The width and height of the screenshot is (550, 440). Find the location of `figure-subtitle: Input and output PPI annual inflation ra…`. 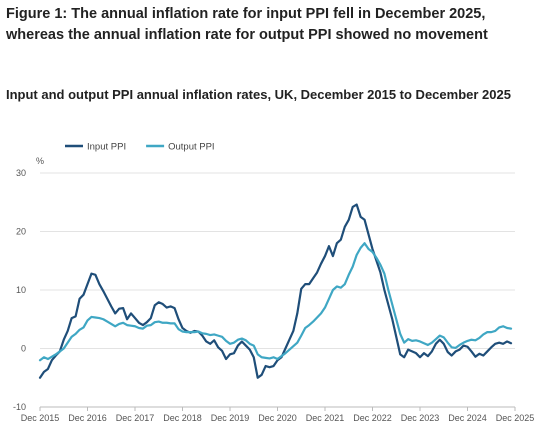

figure-subtitle: Input and output PPI annual inflation ra… is located at coordinates (258, 94).